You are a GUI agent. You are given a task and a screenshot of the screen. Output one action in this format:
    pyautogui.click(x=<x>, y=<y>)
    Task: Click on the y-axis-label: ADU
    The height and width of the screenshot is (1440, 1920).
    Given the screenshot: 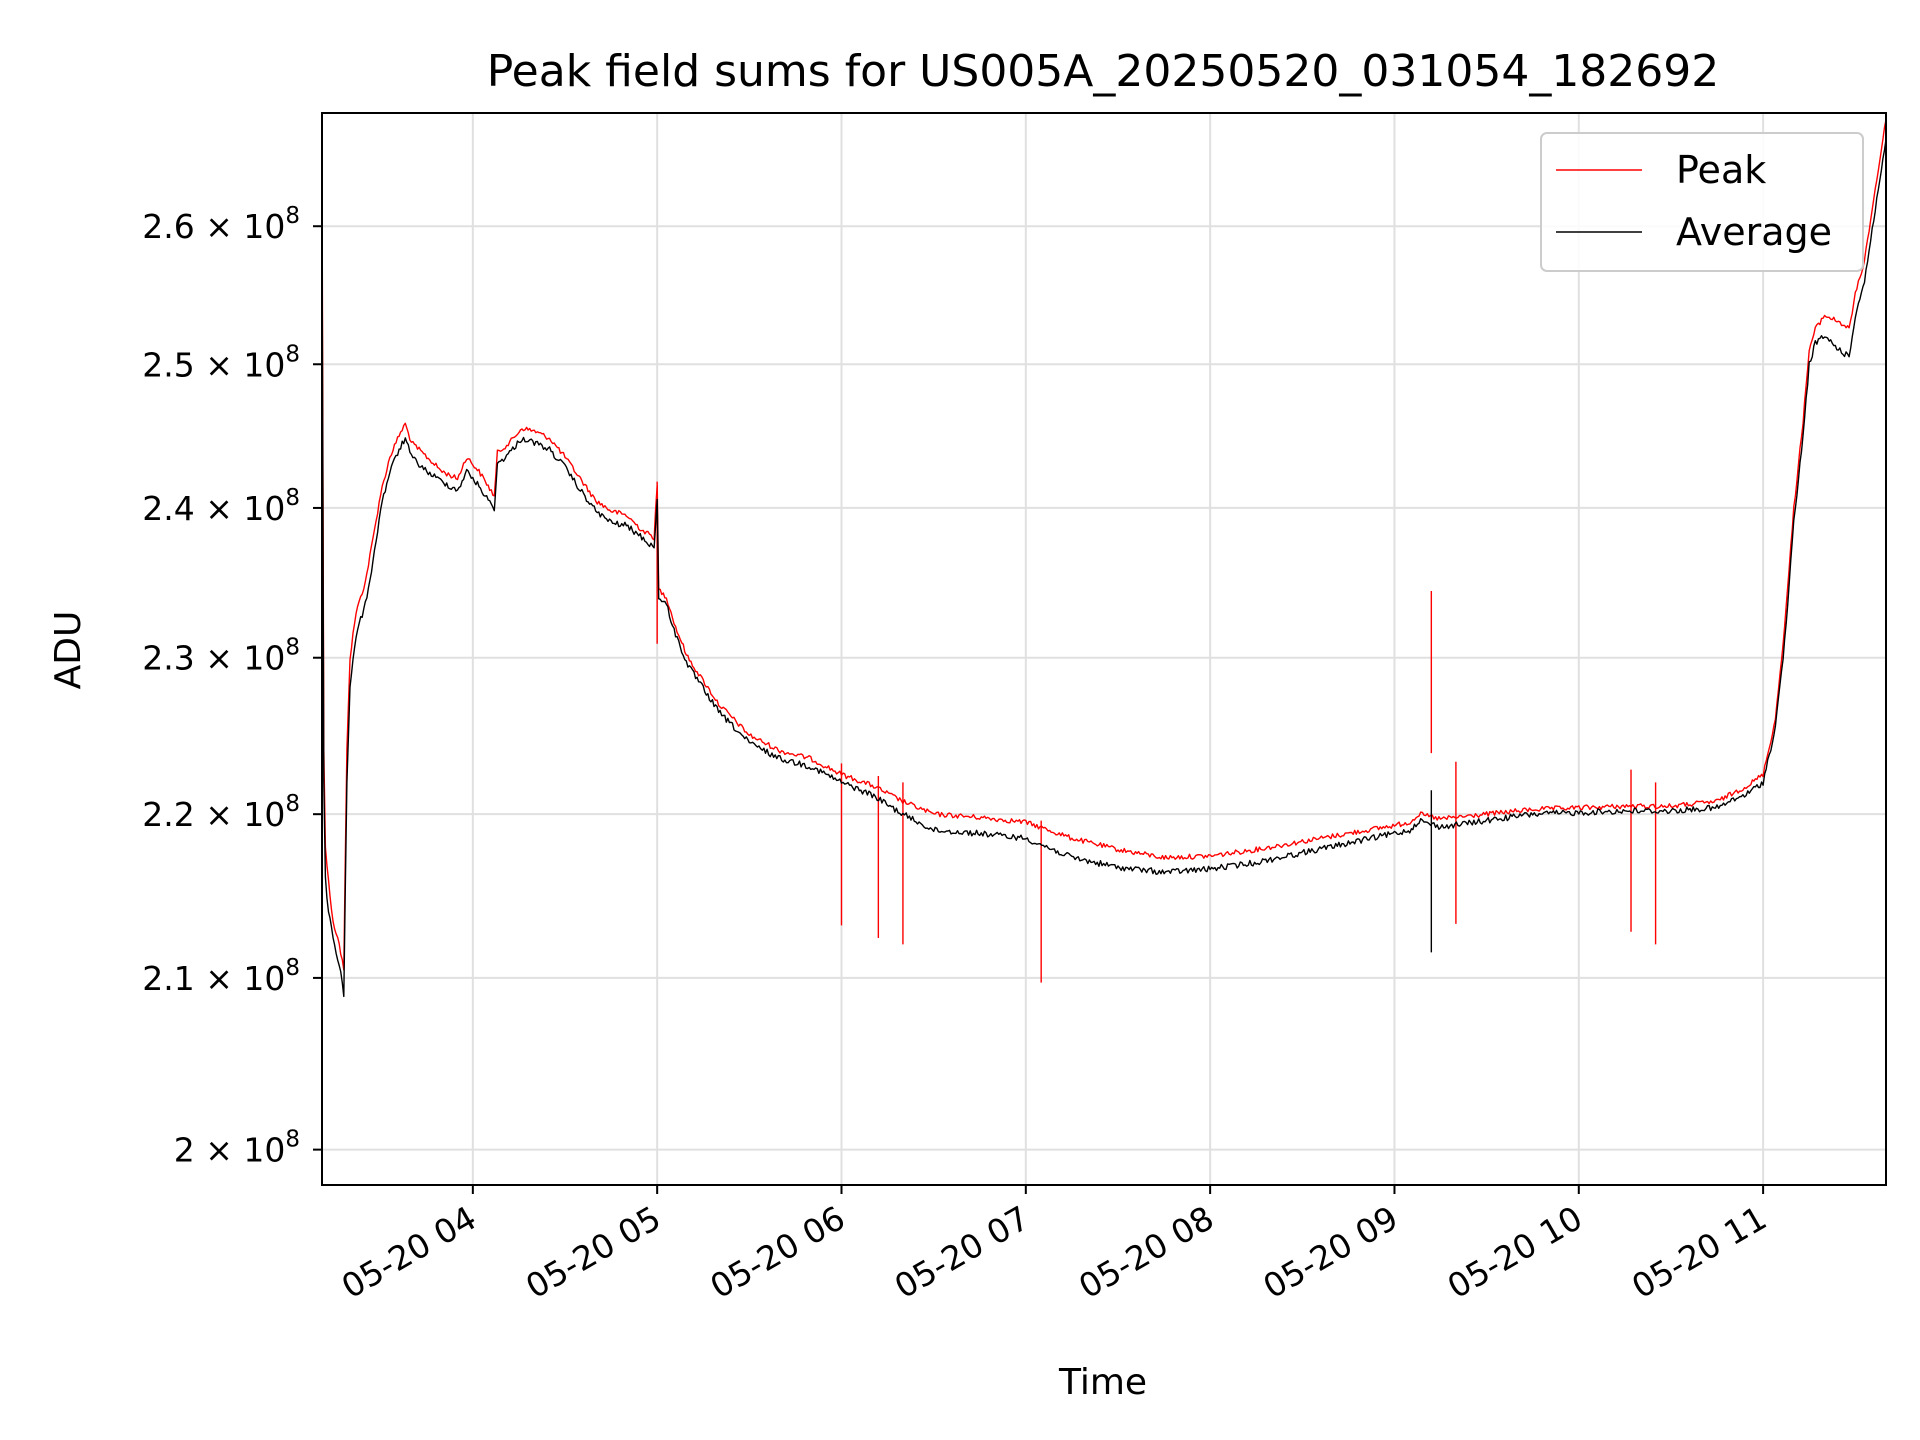 What is the action you would take?
    pyautogui.click(x=68, y=650)
    